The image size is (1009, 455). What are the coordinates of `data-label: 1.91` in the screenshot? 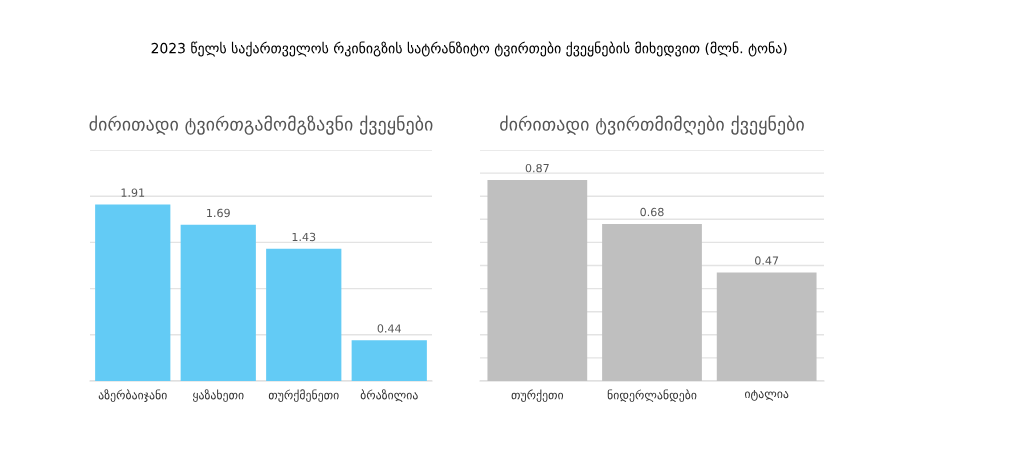 It's located at (133, 192).